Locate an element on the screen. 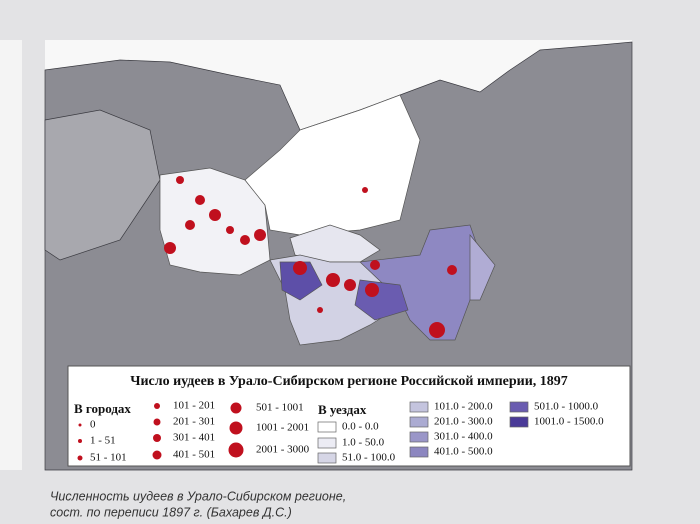 The width and height of the screenshot is (700, 524). district-legend-label: 201.0 - 300.0 is located at coordinates (463, 422).